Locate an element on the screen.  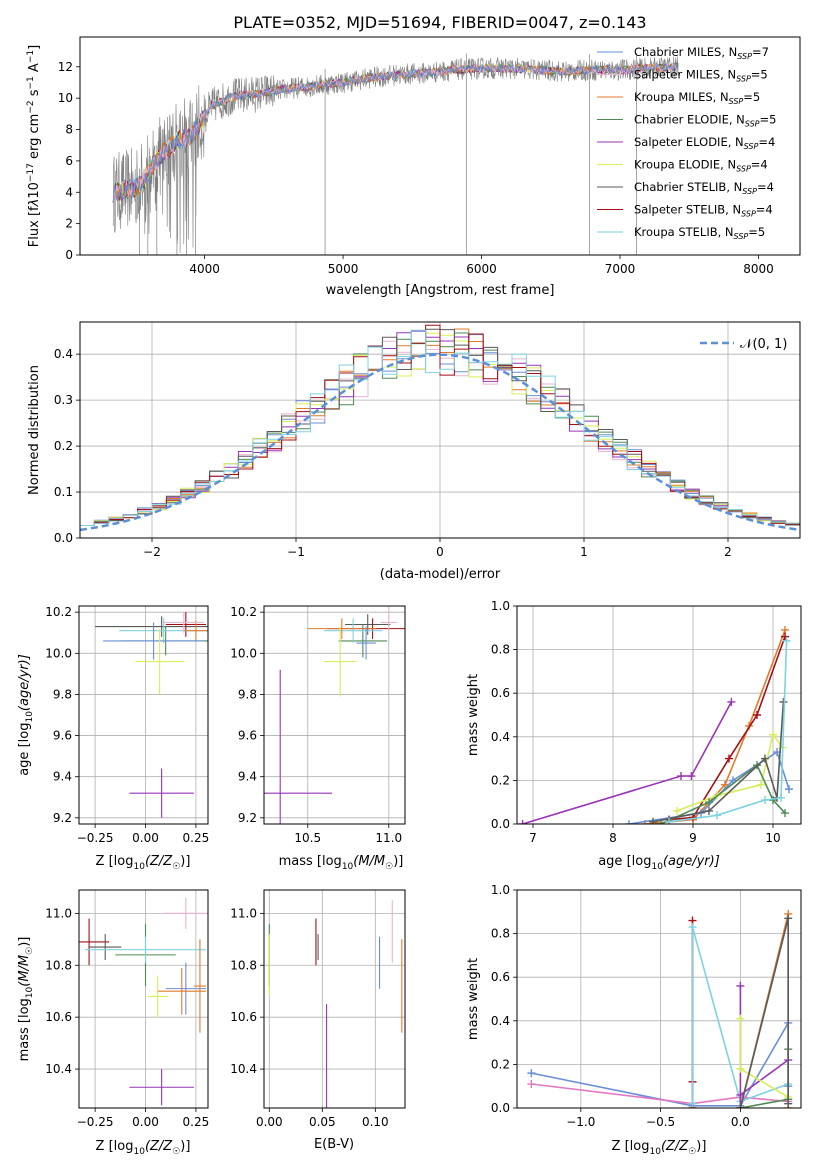
x-tick-label: 5000 is located at coordinates (343, 269).